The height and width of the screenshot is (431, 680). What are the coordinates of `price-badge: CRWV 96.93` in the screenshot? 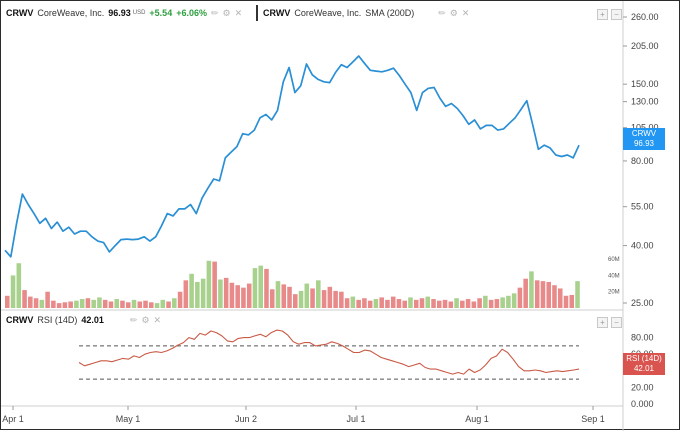 It's located at (644, 139).